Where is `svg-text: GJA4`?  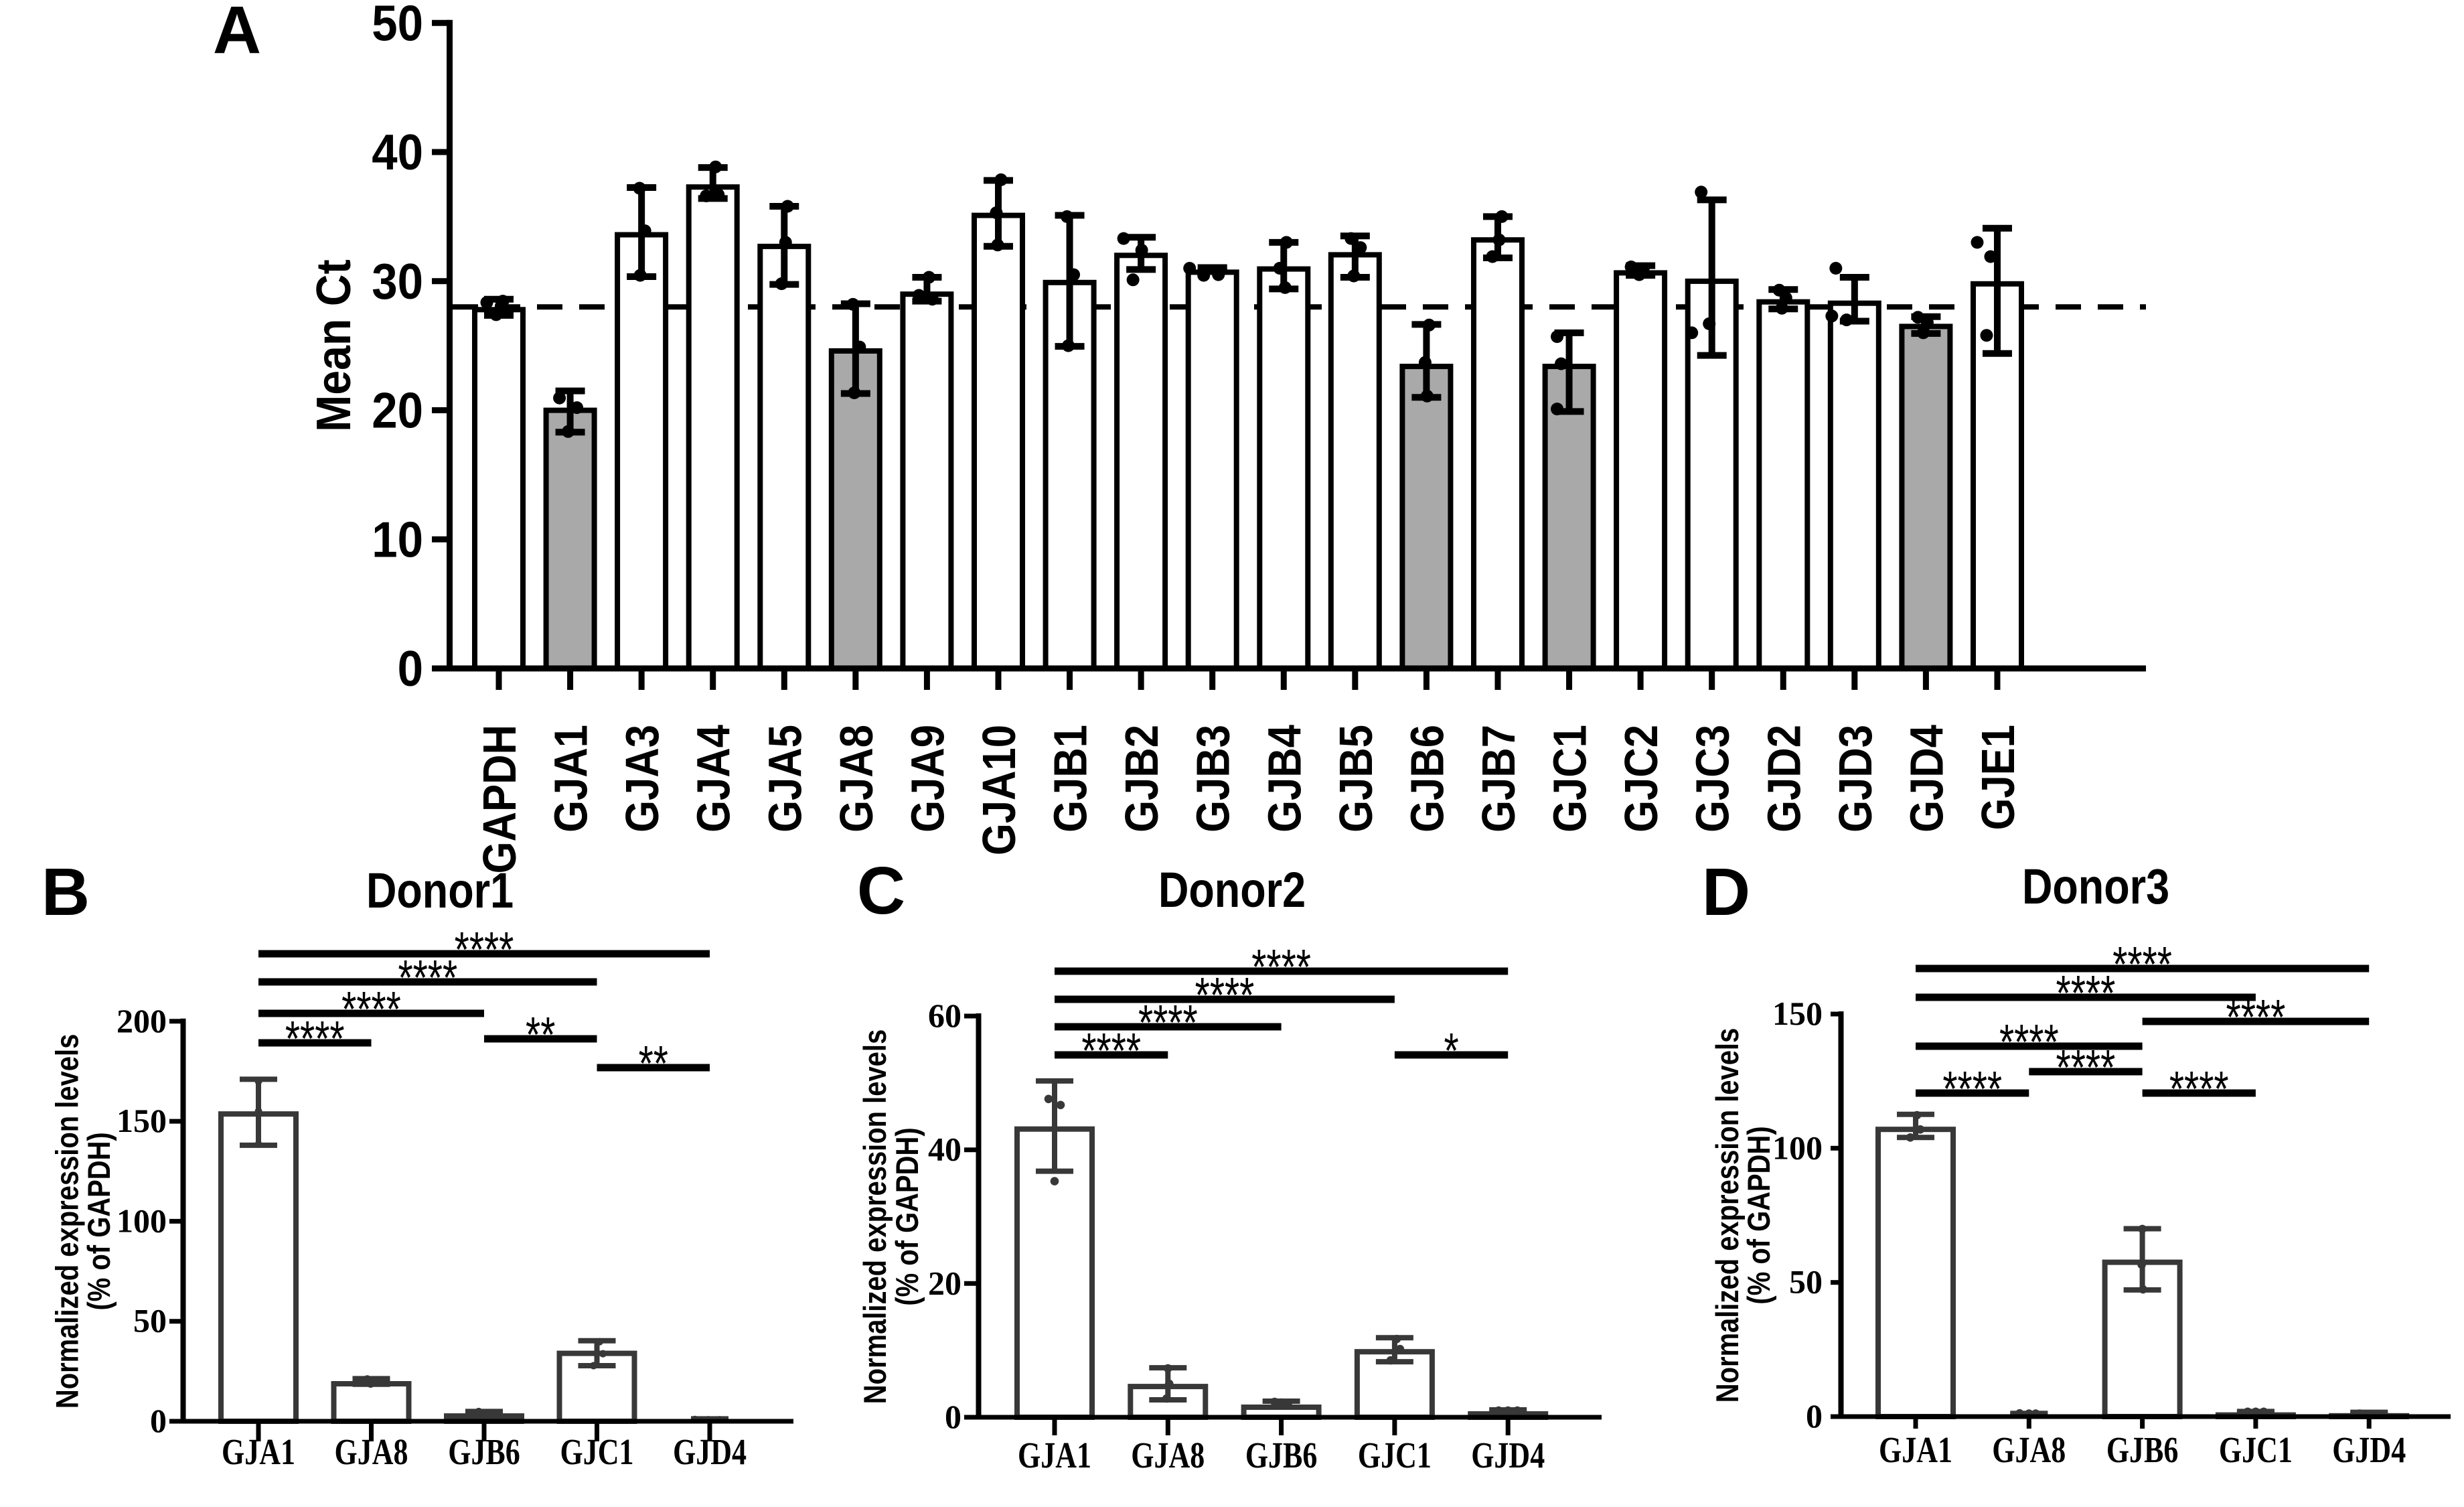 svg-text: GJA4 is located at coordinates (714, 779).